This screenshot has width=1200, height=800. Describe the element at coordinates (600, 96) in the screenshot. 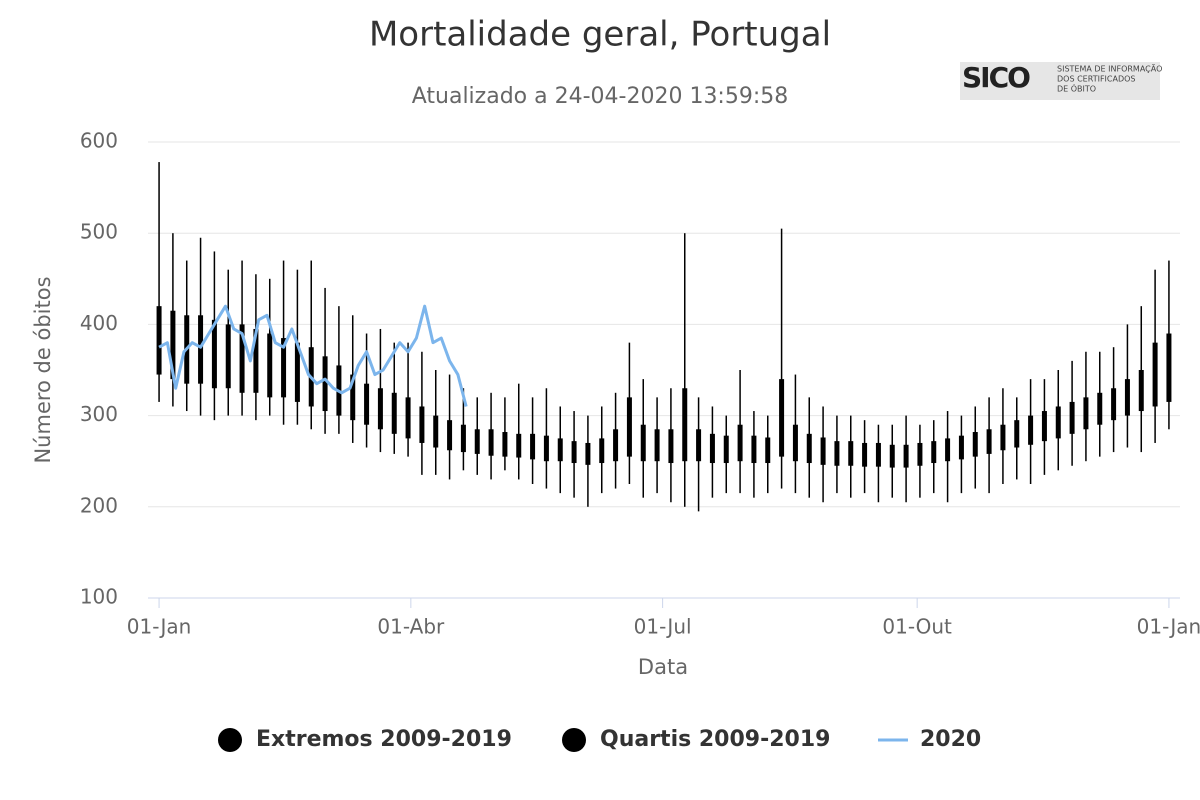

I see `chart-subtitle: Atualizado a 24-04-2020 13:59:58` at that location.